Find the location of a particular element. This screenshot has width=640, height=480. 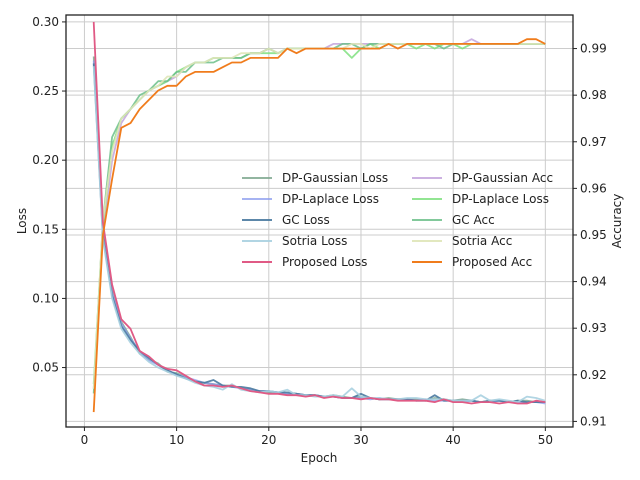

legend-label: Sotria Acc is located at coordinates (482, 241).